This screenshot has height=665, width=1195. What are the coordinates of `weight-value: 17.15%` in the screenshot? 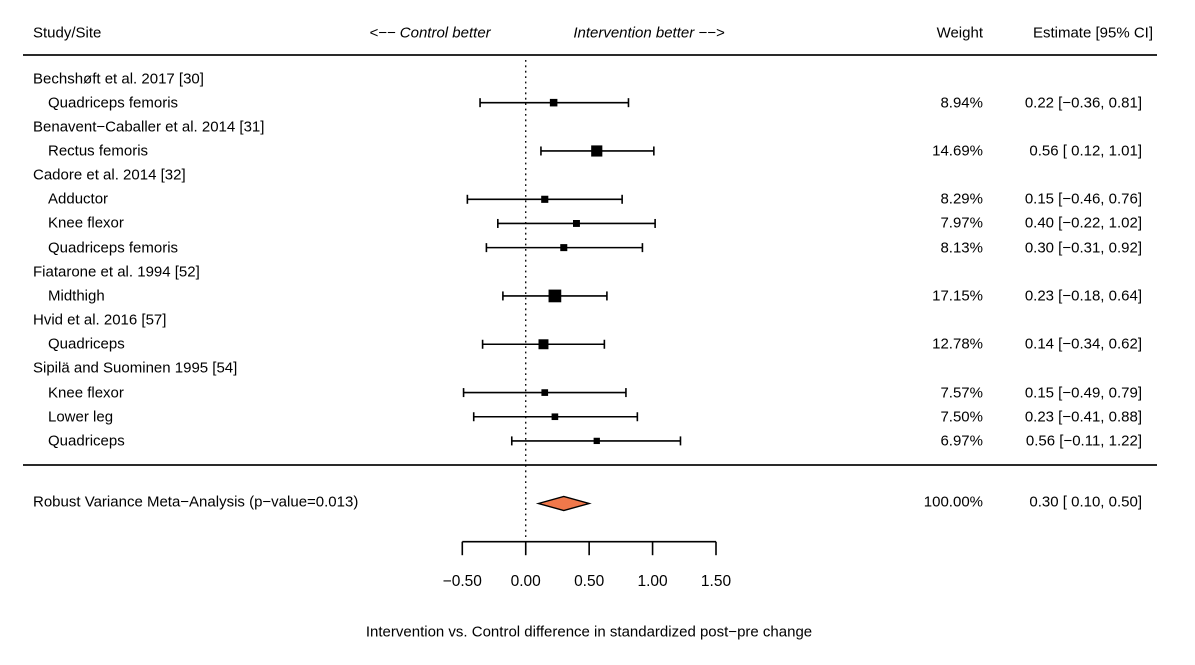 It's located at (957, 296).